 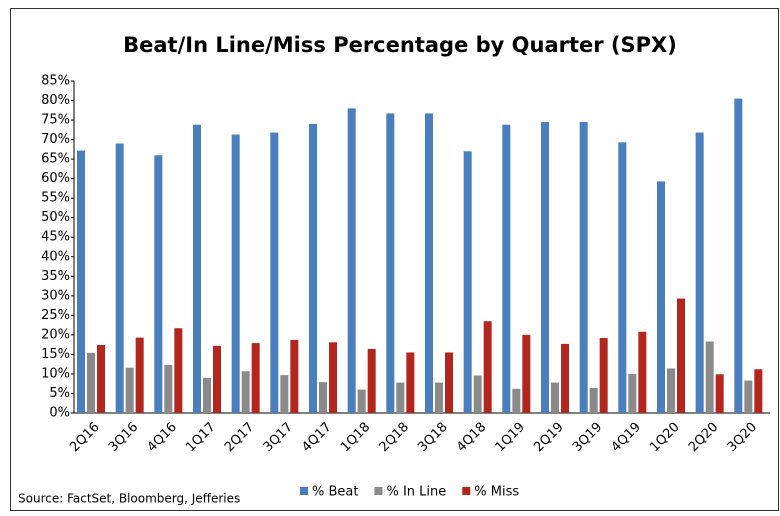 What do you see at coordinates (548, 437) in the screenshot?
I see `x-tick-label: 2Q19` at bounding box center [548, 437].